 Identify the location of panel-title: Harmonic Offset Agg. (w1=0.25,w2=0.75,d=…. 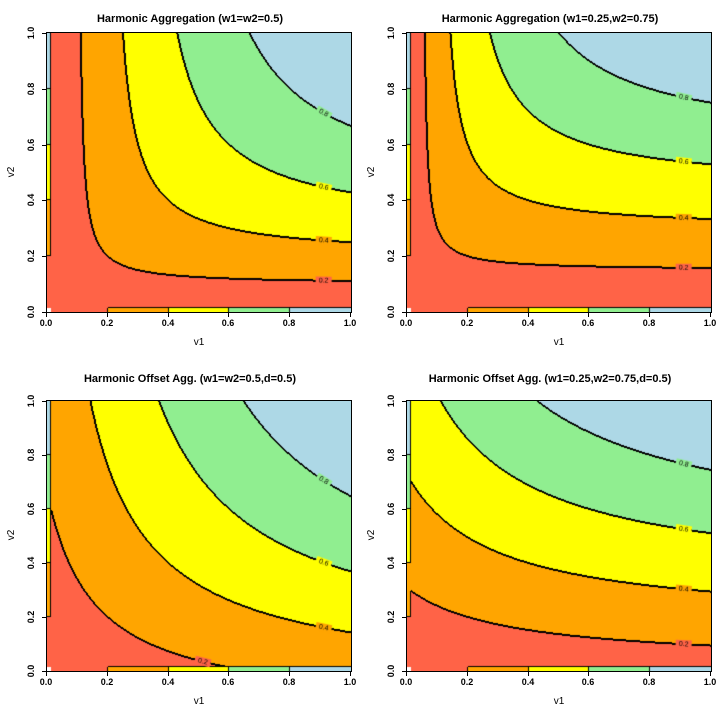
(550, 379).